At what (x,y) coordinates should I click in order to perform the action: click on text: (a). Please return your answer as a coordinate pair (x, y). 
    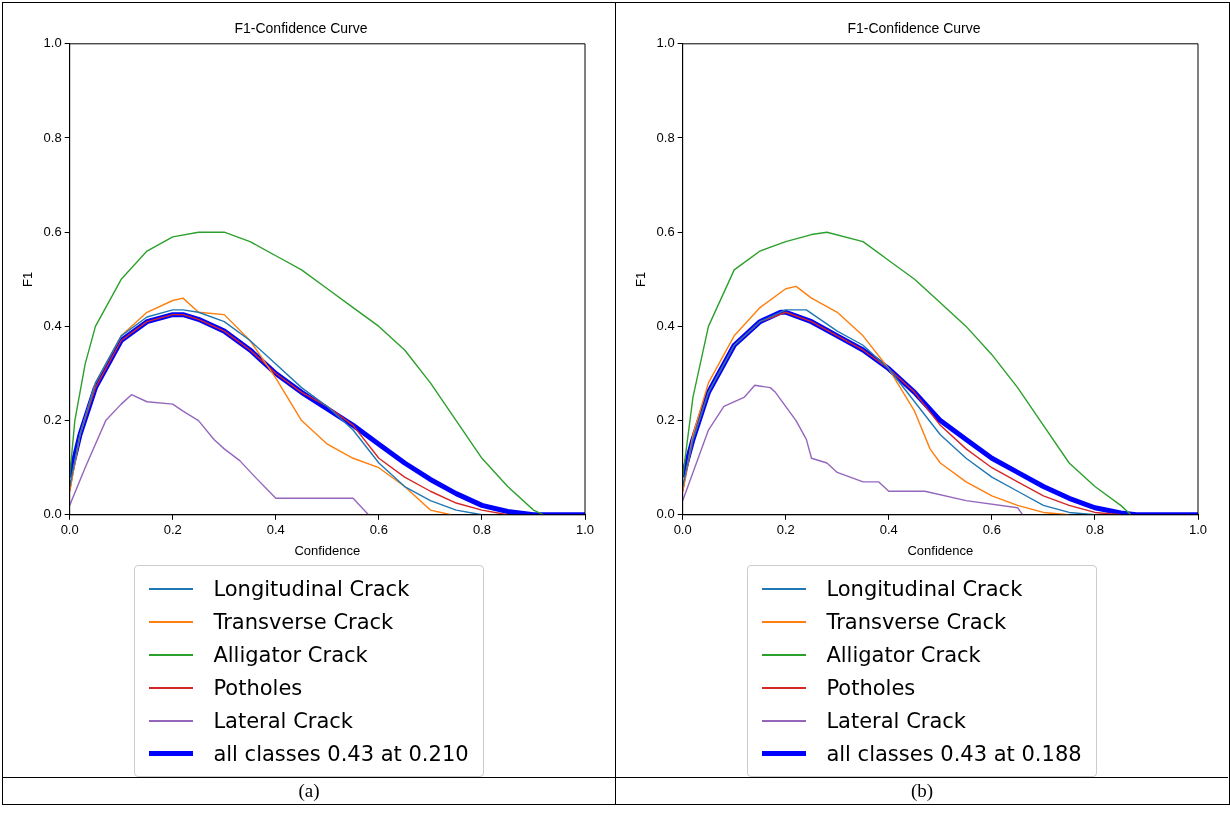
    Looking at the image, I should click on (309, 790).